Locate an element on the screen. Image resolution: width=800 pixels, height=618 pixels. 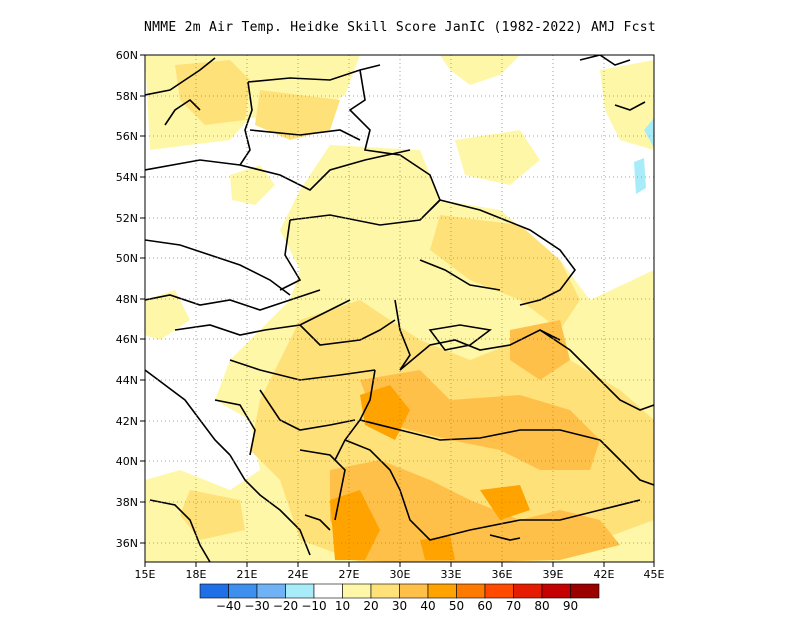
border-belarus-south is located at coordinates (365, 212).